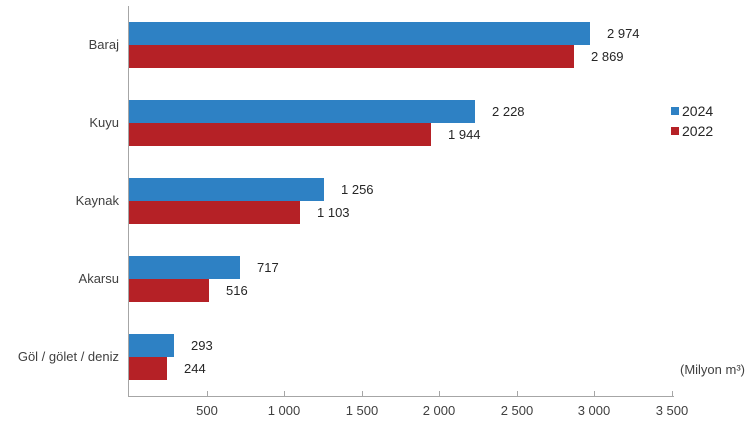 Image resolution: width=750 pixels, height=427 pixels. Describe the element at coordinates (104, 122) in the screenshot. I see `category-label: Kuyu` at that location.